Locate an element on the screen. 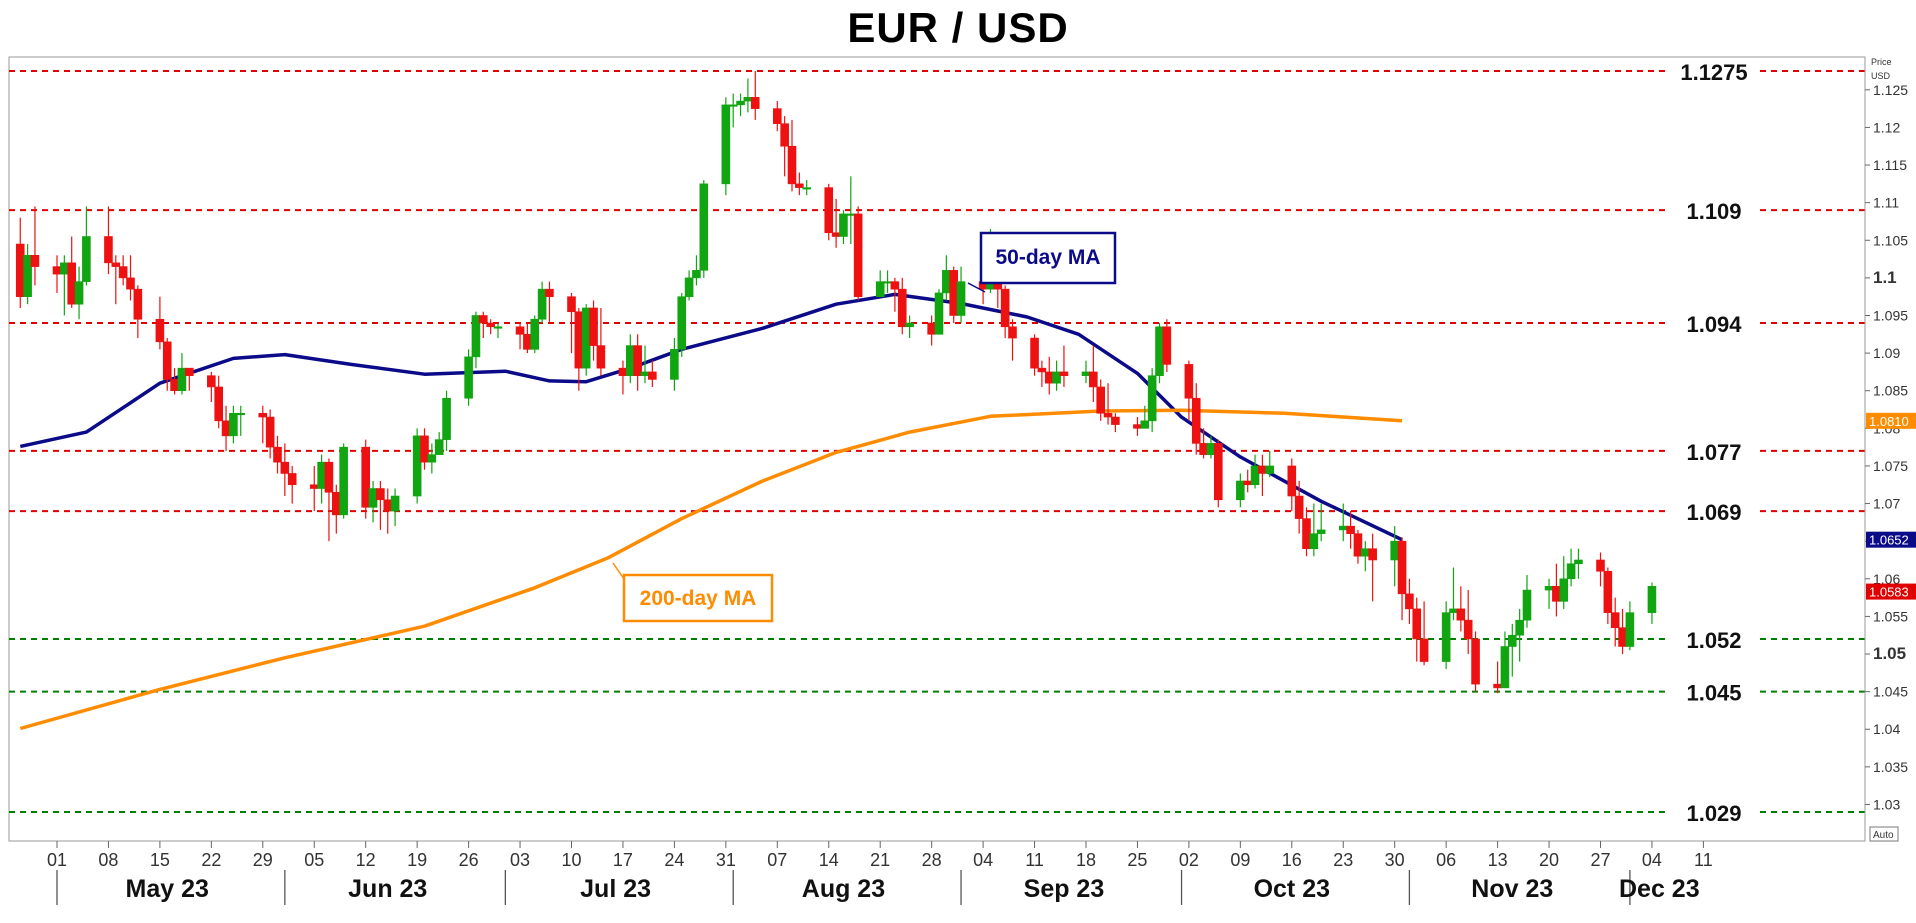 Image resolution: width=1916 pixels, height=923 pixels. price-axis-unit: USD is located at coordinates (1881, 76).